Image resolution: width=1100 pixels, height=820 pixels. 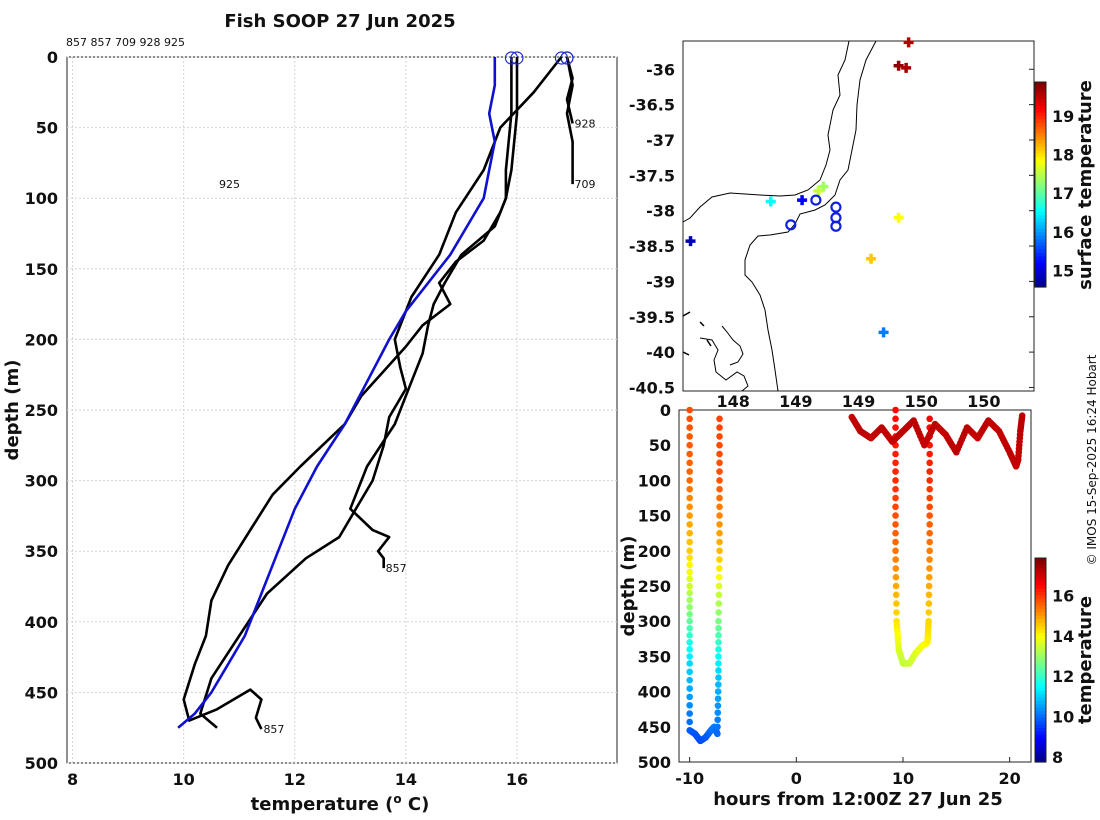 I want to click on credit-text: © IMOS 15-Sep-2025 16:24 Hobart, so click(x=1092, y=459).